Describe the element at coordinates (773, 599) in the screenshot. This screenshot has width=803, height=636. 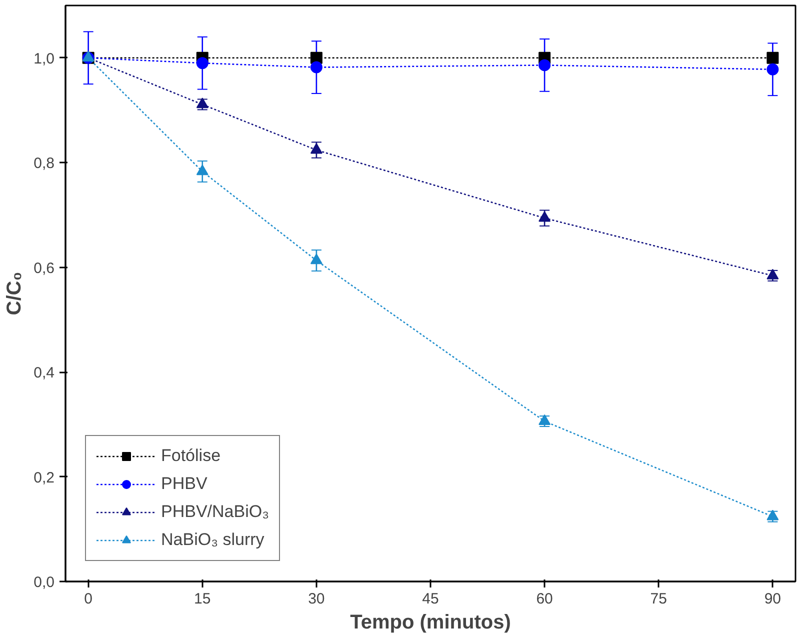
I see `x-tick-label: 90` at that location.